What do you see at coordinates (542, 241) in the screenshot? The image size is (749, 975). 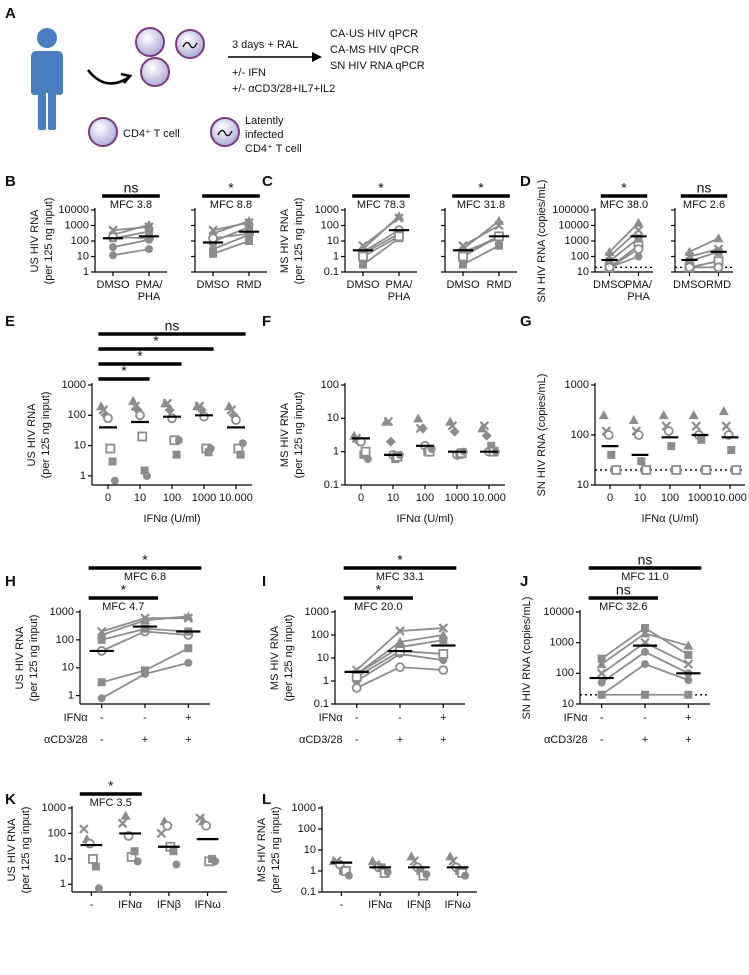 I see `y-axis-label: SN HIV RNA (copies/mL)` at bounding box center [542, 241].